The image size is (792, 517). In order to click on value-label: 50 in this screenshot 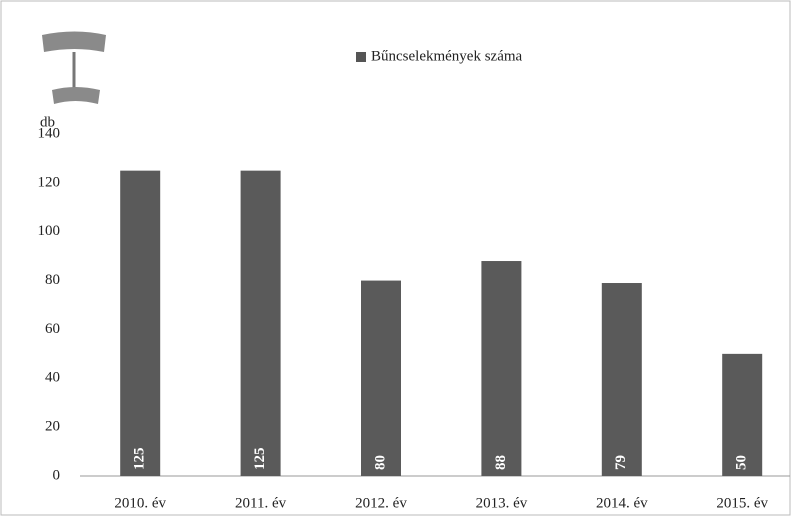, I will do `click(742, 462)`.